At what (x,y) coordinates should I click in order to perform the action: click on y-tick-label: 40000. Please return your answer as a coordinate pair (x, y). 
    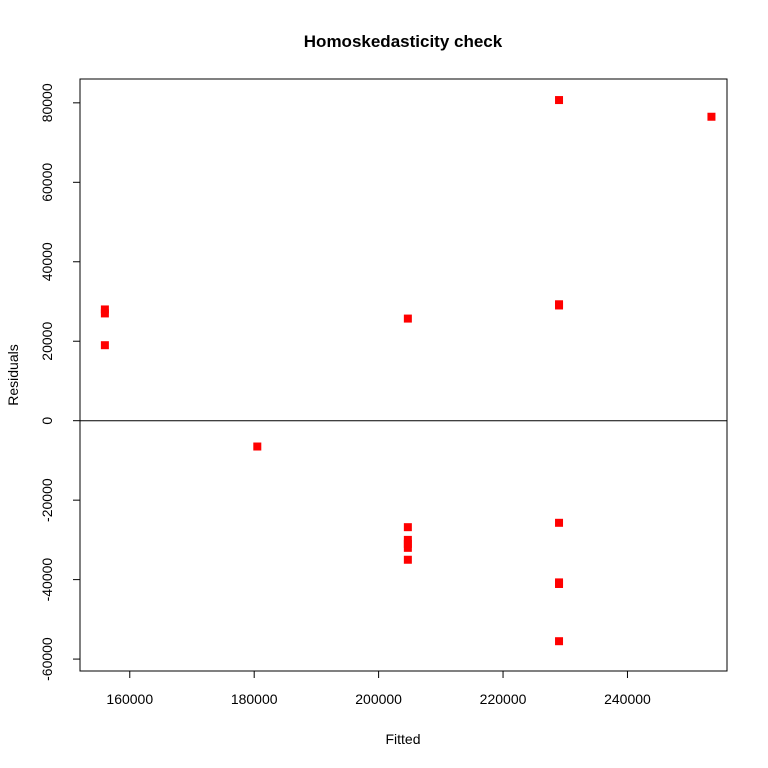
    Looking at the image, I should click on (47, 261).